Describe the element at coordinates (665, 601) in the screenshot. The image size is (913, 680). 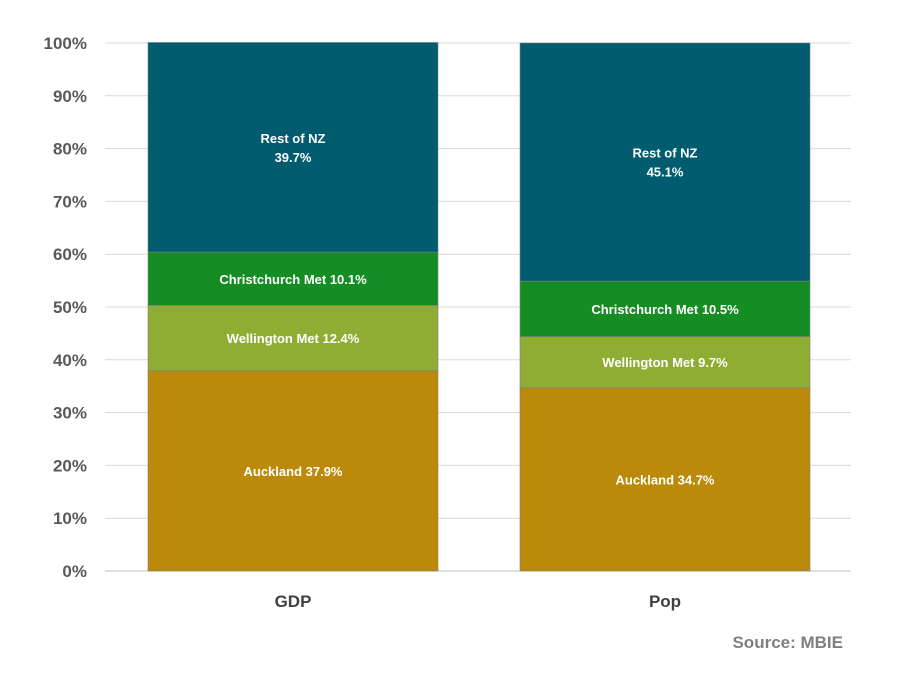
I see `x-category-label: Pop` at that location.